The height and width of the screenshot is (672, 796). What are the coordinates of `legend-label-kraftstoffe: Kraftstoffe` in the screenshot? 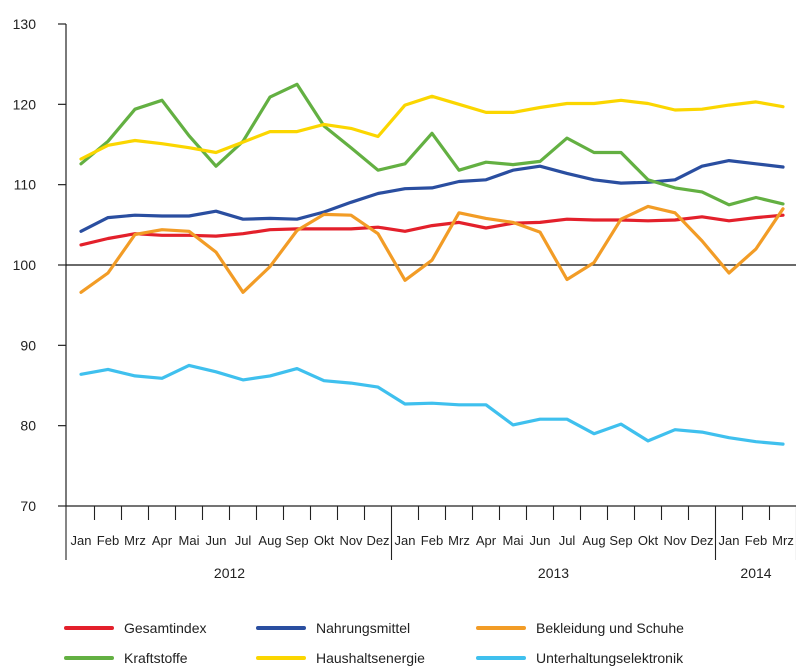 It's located at (156, 658).